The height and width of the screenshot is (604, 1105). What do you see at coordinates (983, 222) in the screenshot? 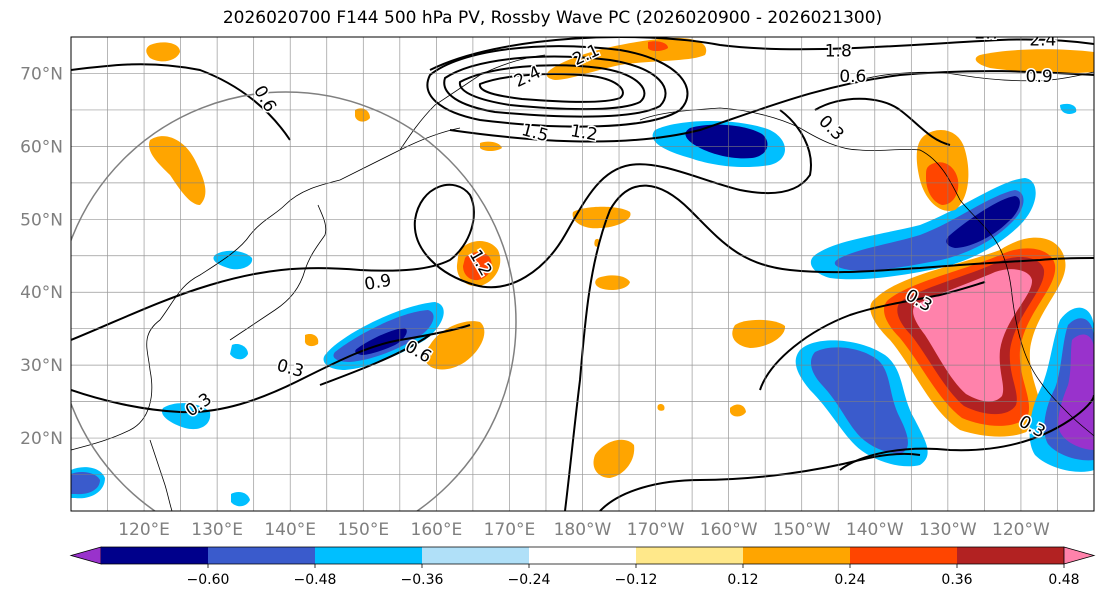
I see `negative-anomaly-gulf-alaska-core` at bounding box center [983, 222].